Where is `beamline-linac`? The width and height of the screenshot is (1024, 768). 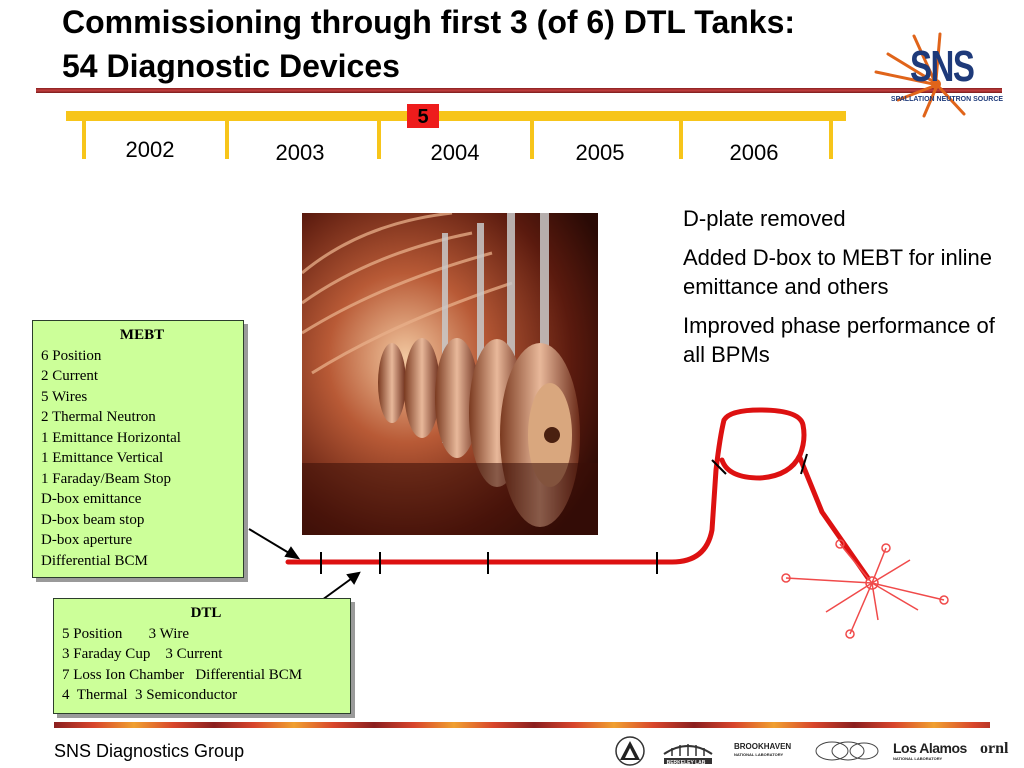
beamline-linac is located at coordinates (546, 486).